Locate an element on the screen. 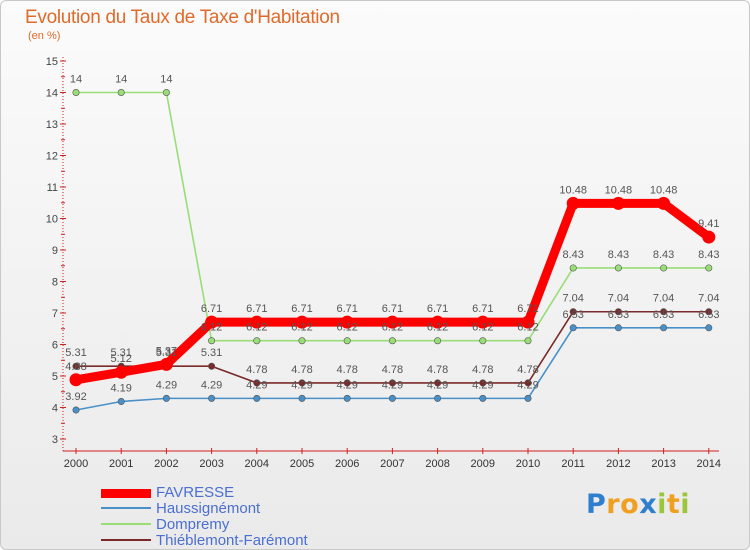 Image resolution: width=750 pixels, height=550 pixels. x-tick-label: 2004 is located at coordinates (257, 464).